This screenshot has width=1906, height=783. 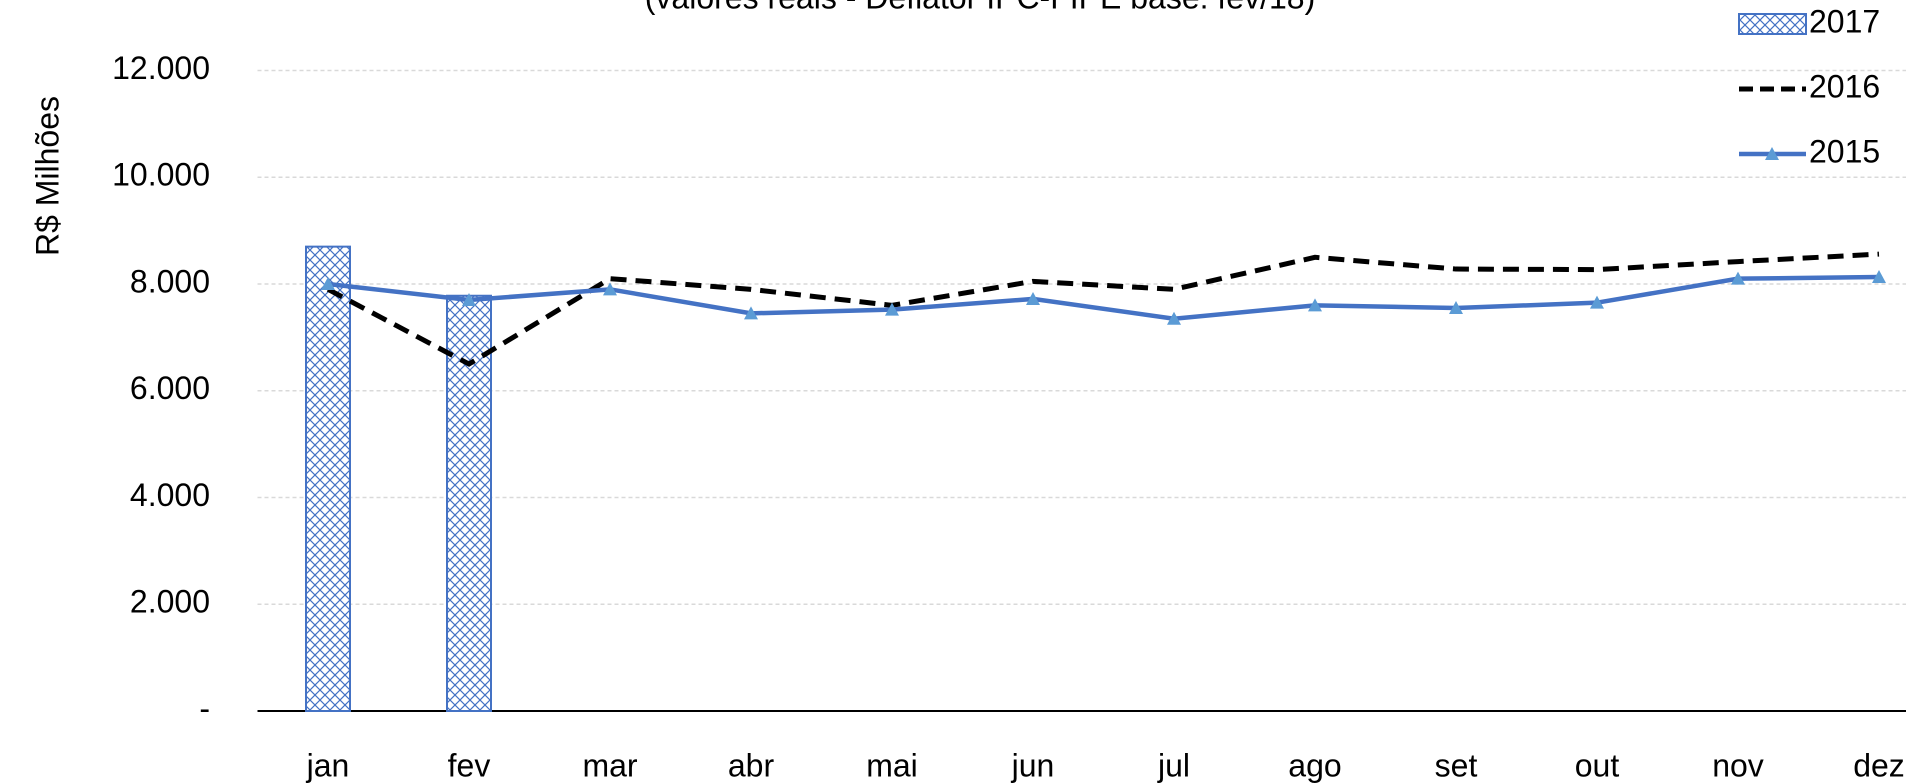 I want to click on legend-marker, so click(x=1772, y=153).